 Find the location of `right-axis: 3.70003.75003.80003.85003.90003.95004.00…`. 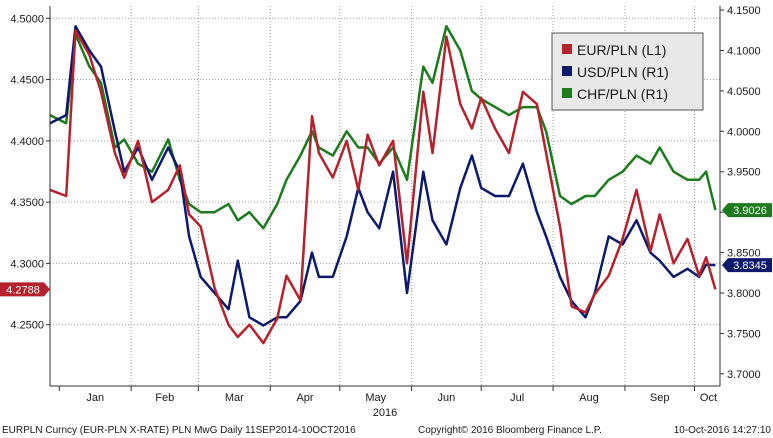

right-axis: 3.70003.75003.80003.85003.90003.95004.00… is located at coordinates (740, 193).